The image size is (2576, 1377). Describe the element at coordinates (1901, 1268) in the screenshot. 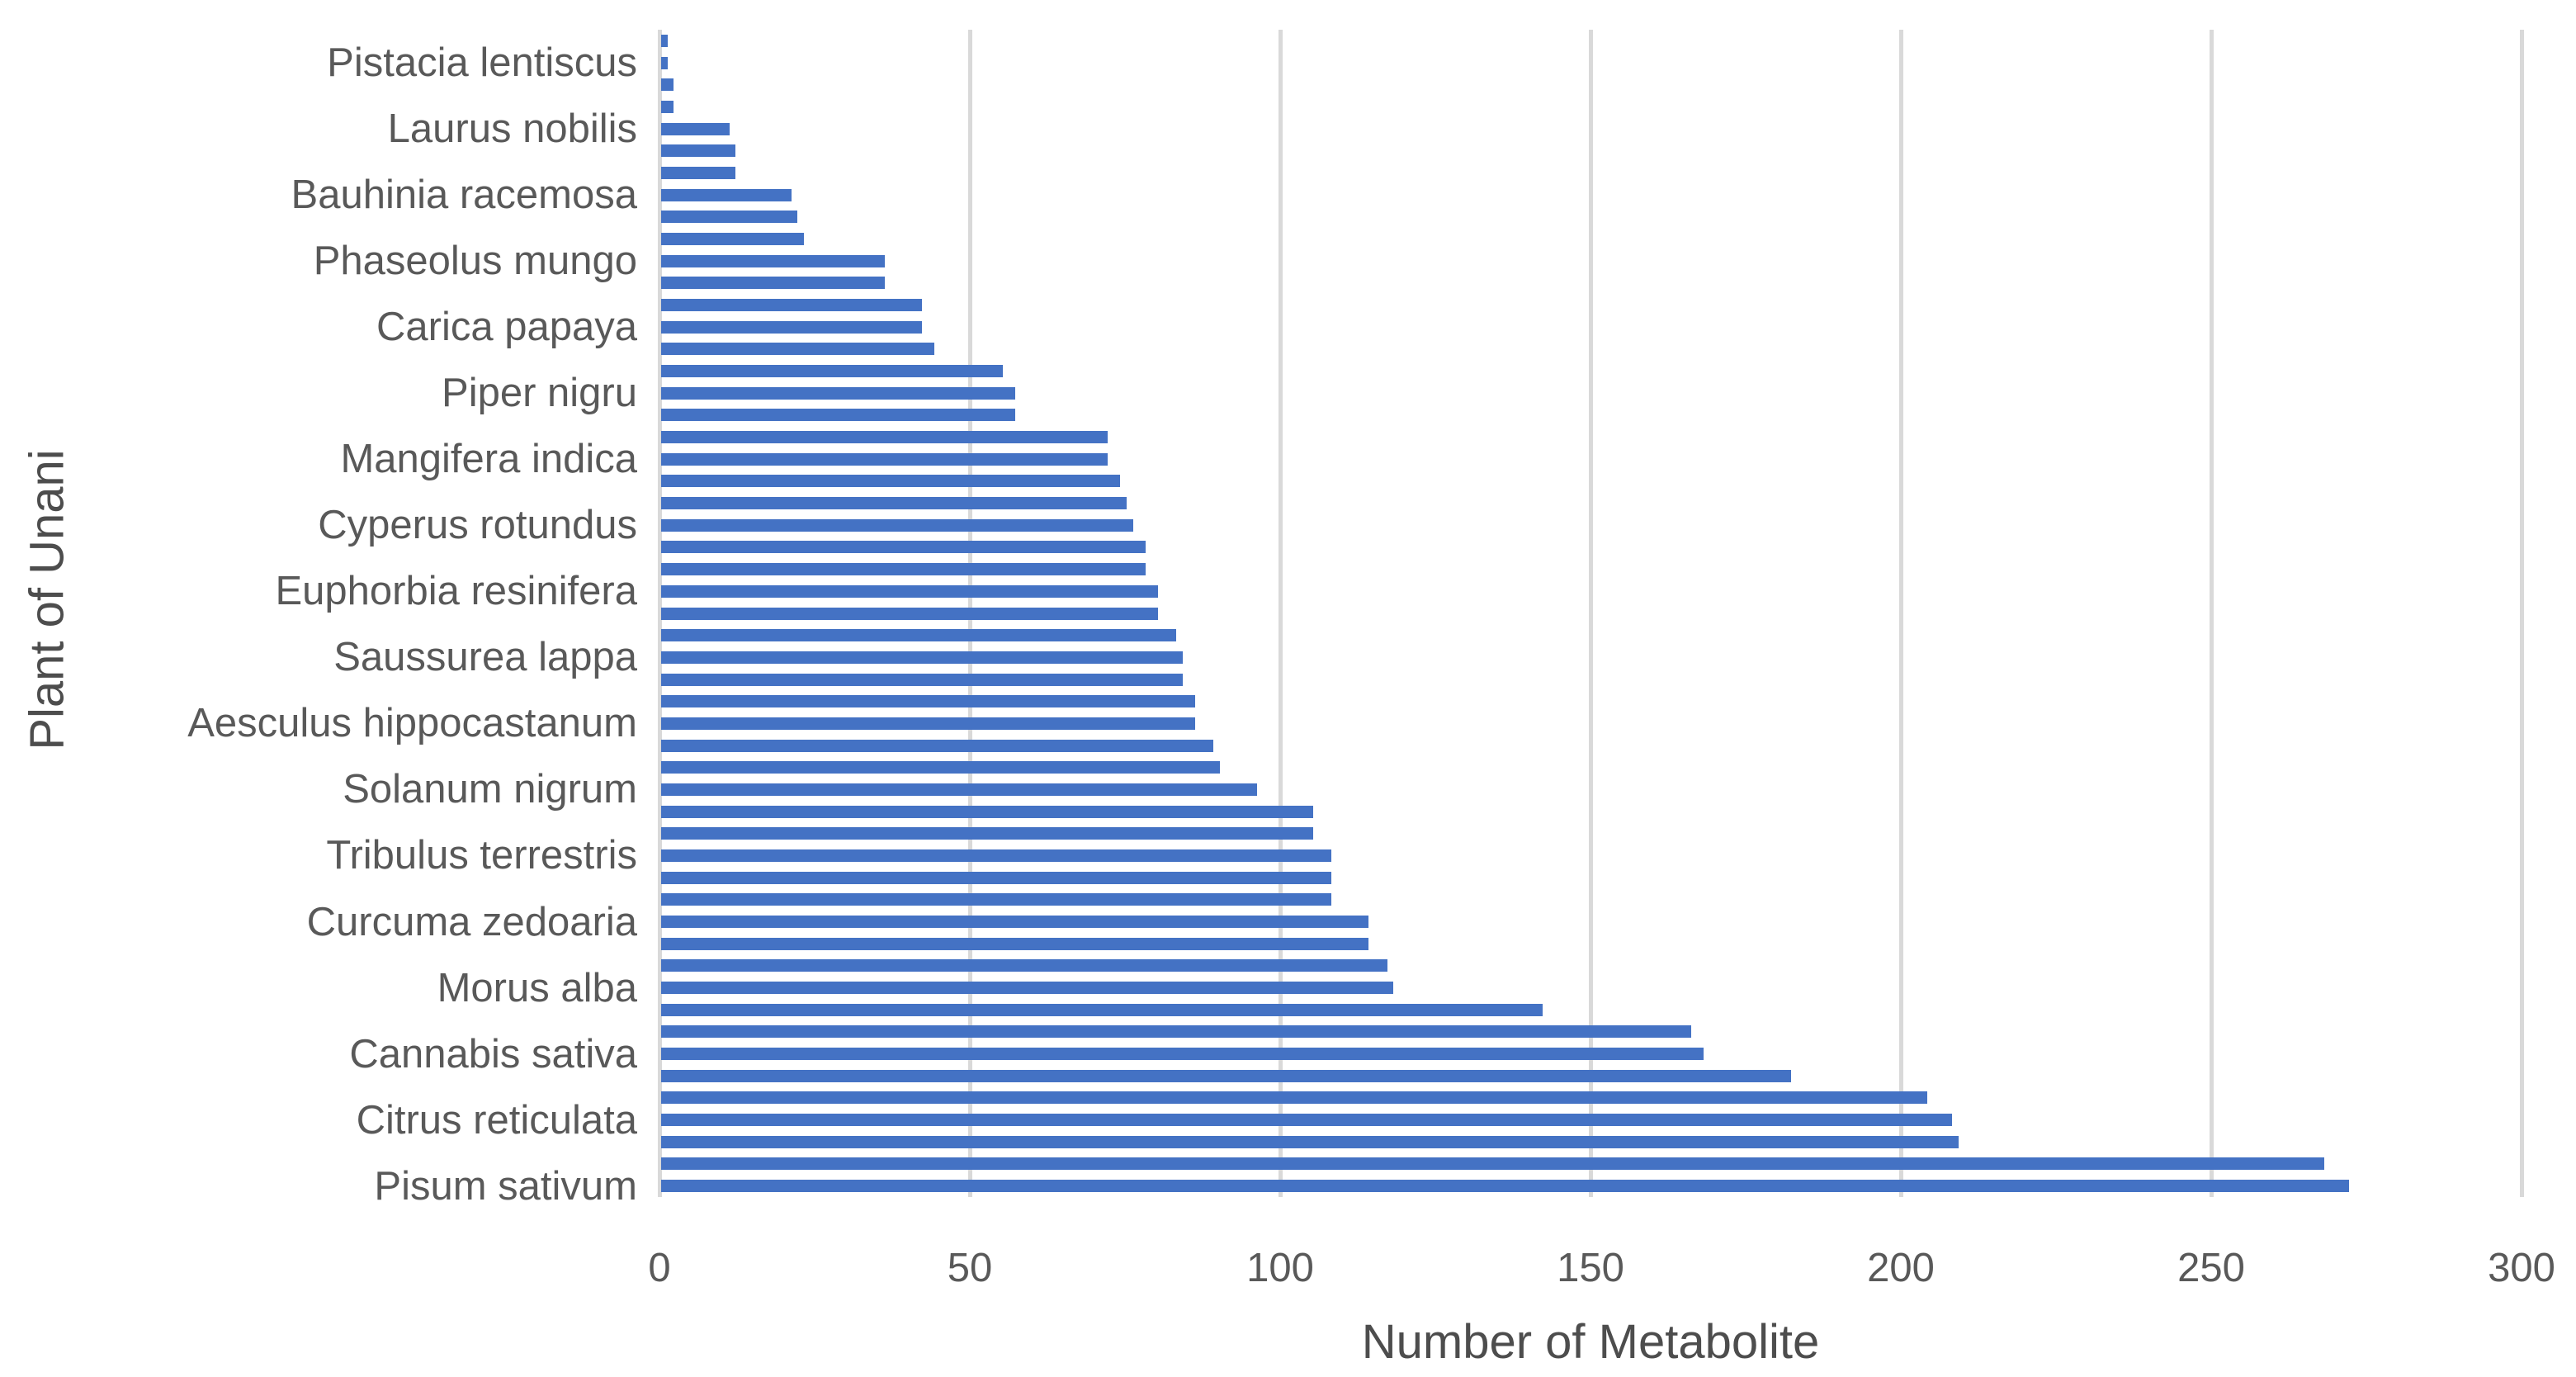

I see `tick-label-200: 200` at that location.